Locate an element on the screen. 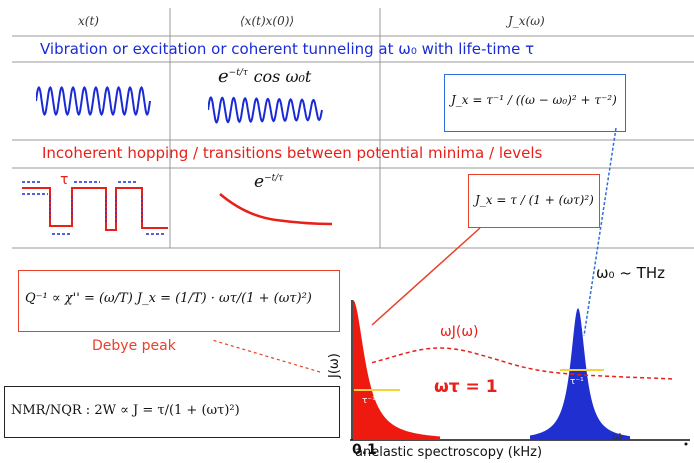 This screenshot has width=694, height=463. oscillation-wave is located at coordinates (93, 101).